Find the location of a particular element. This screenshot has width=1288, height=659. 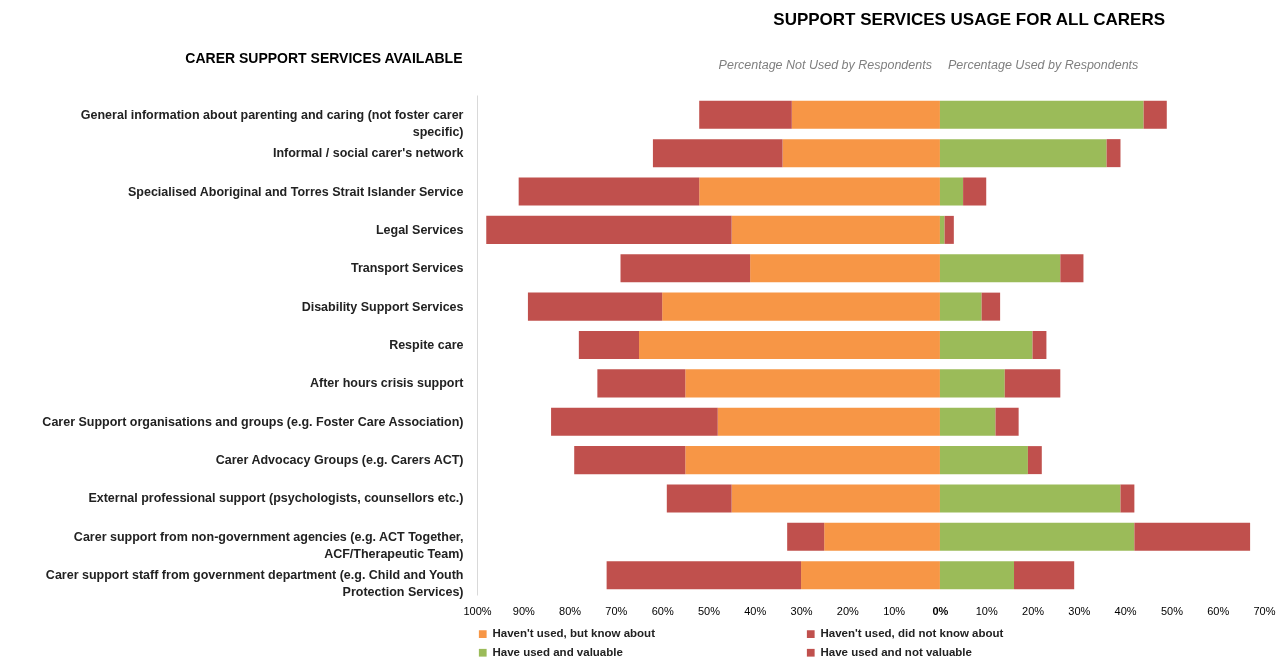

text: Percentage Not Used by Respondents is located at coordinates (825, 65).